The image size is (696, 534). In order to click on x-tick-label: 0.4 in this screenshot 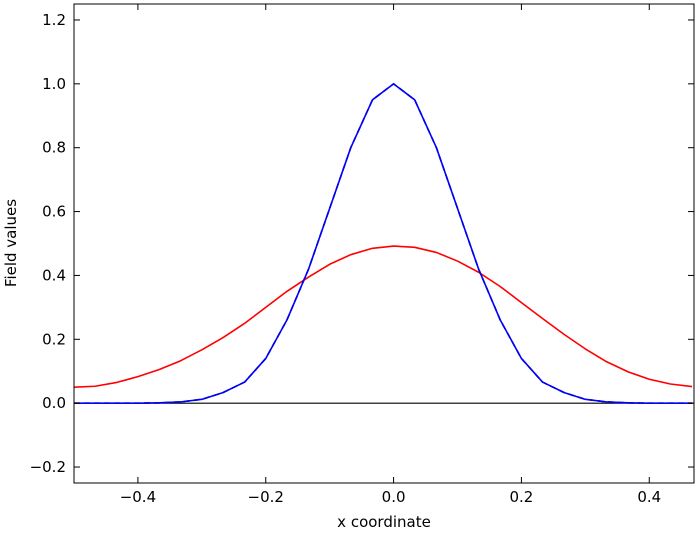, I will do `click(649, 497)`.